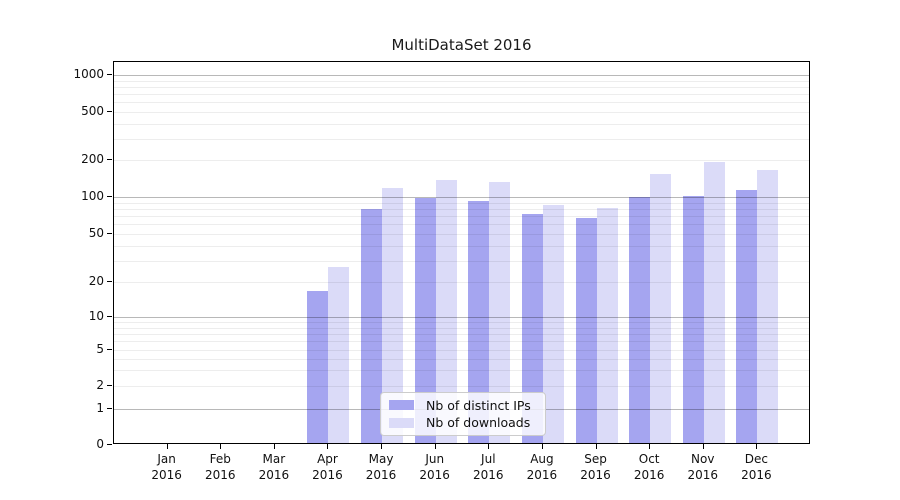 The width and height of the screenshot is (900, 500). What do you see at coordinates (220, 467) in the screenshot?
I see `x-tick-label-feb: Feb 2016` at bounding box center [220, 467].